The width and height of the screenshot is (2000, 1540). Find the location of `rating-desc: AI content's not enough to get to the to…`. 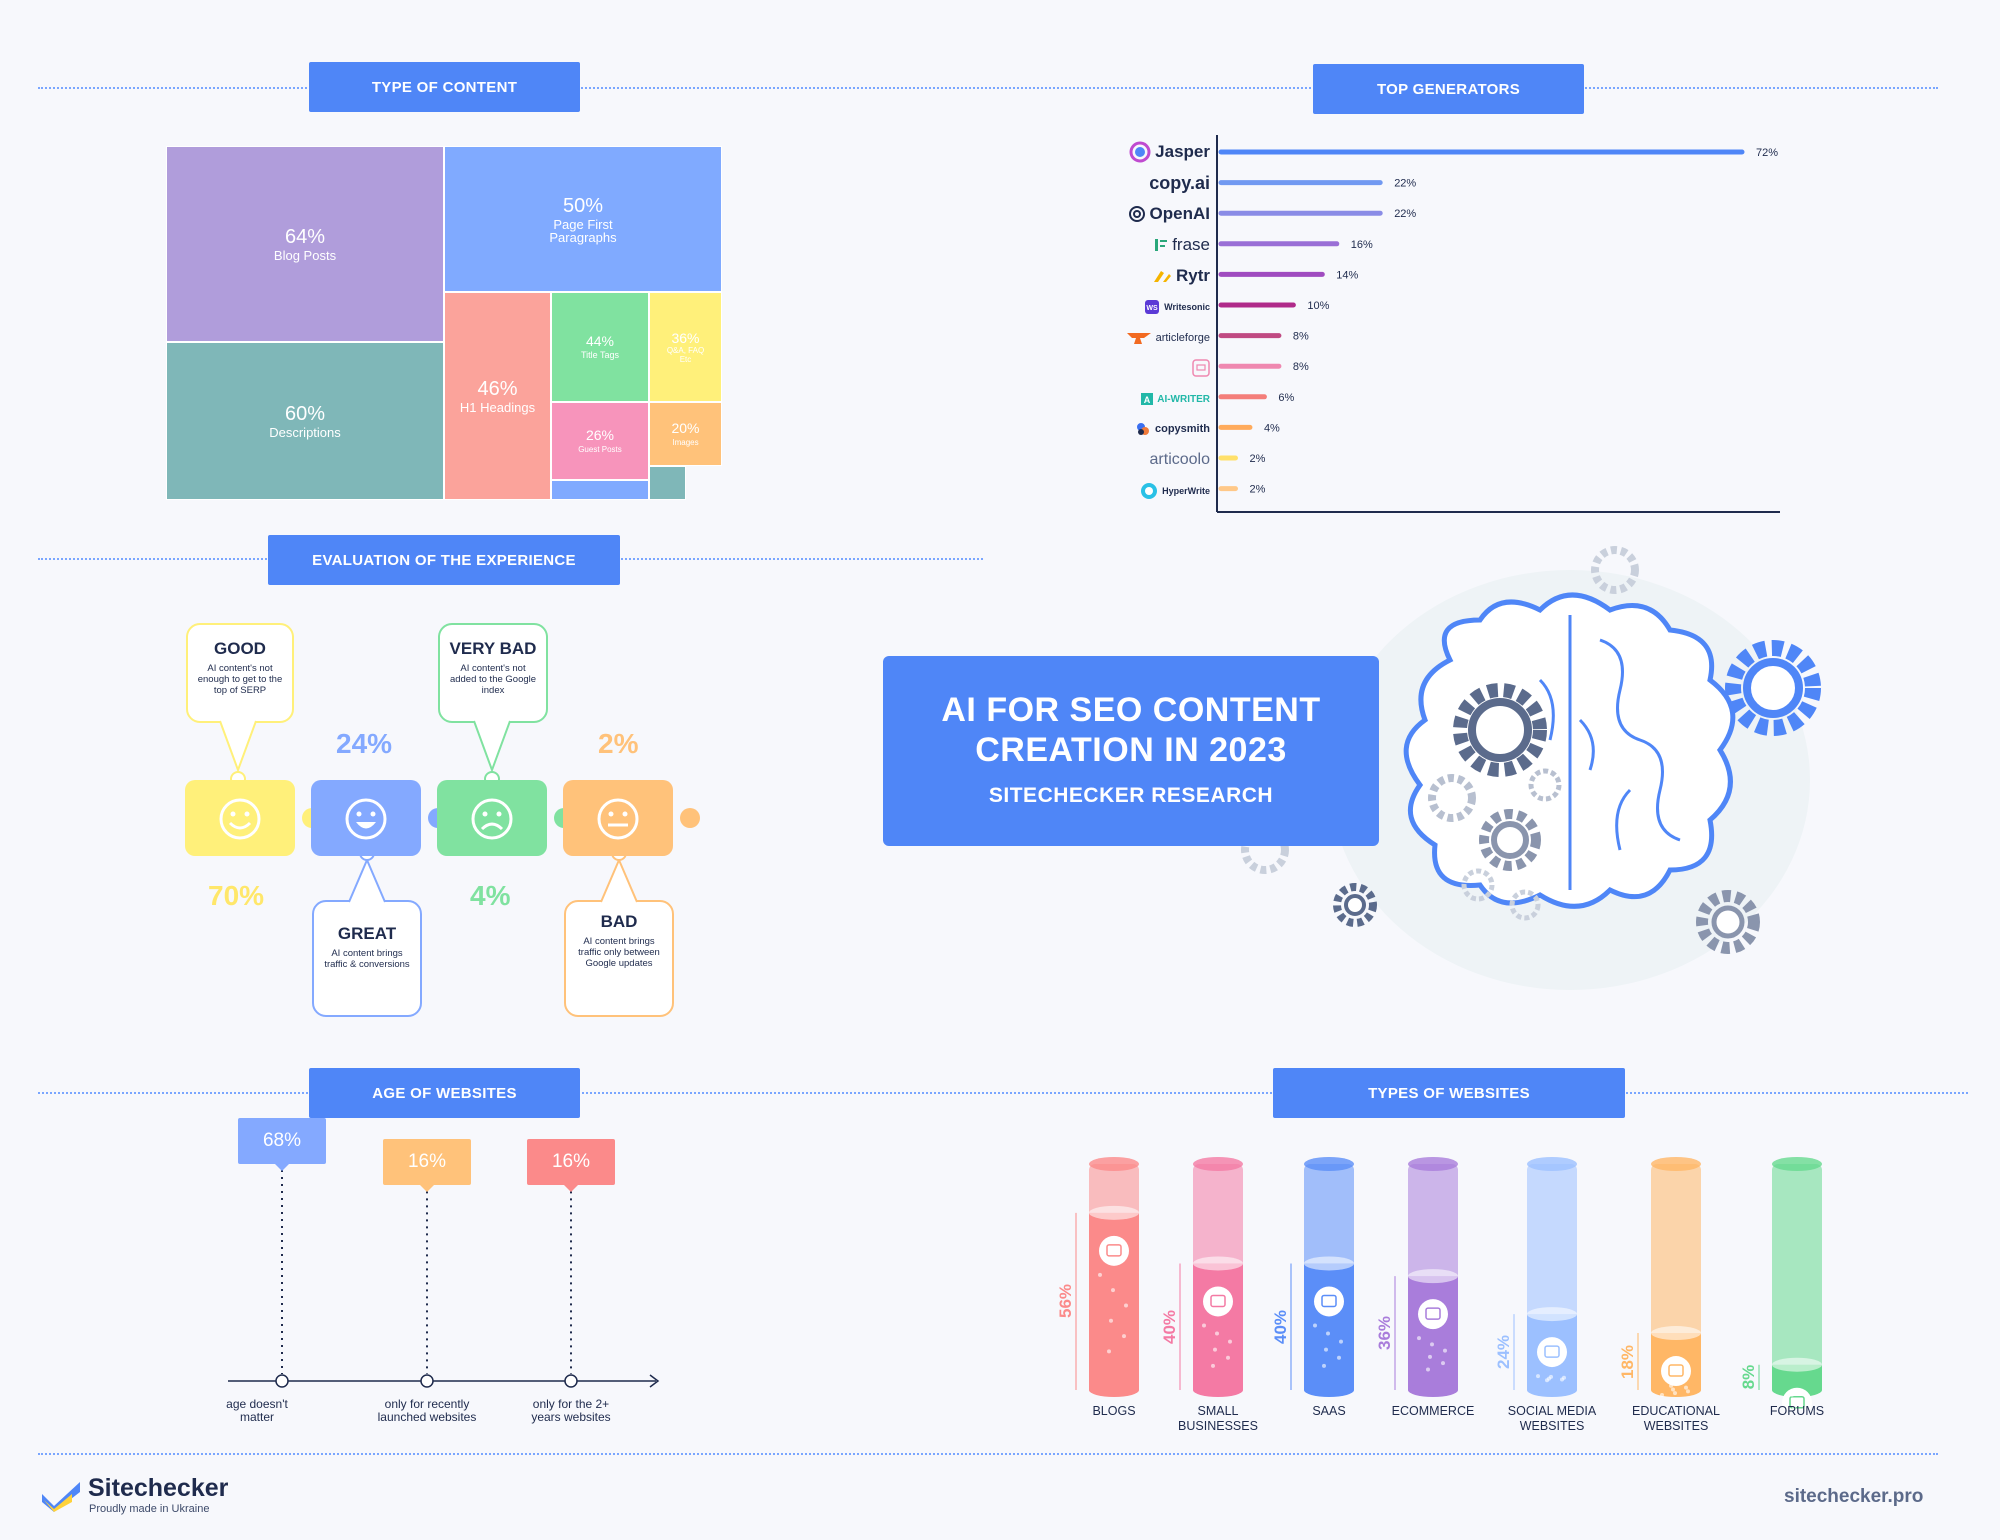

rating-desc: AI content's not enough to get to the to… is located at coordinates (240, 679).